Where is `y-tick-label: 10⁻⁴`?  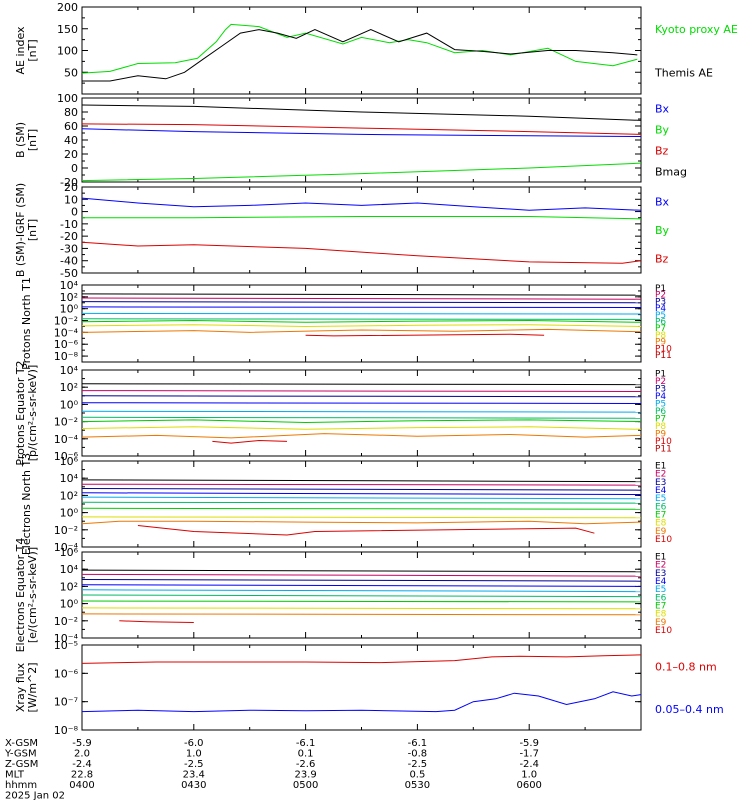 y-tick-label: 10⁻⁴ is located at coordinates (66, 332).